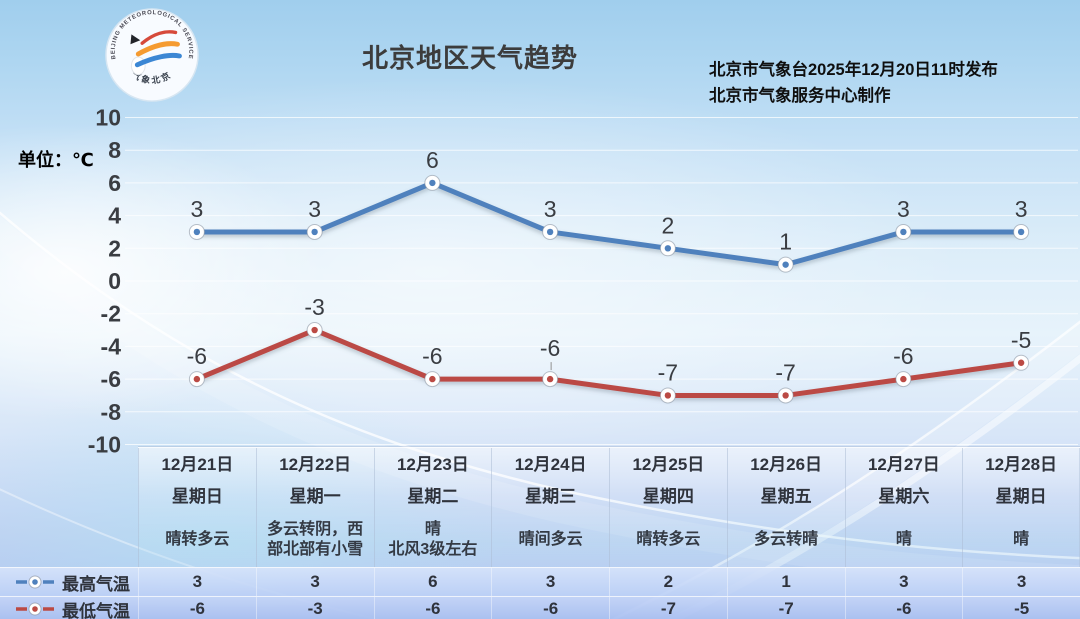 The width and height of the screenshot is (1080, 619). What do you see at coordinates (668, 464) in the screenshot?
I see `forecast-date: 12月25日` at bounding box center [668, 464].